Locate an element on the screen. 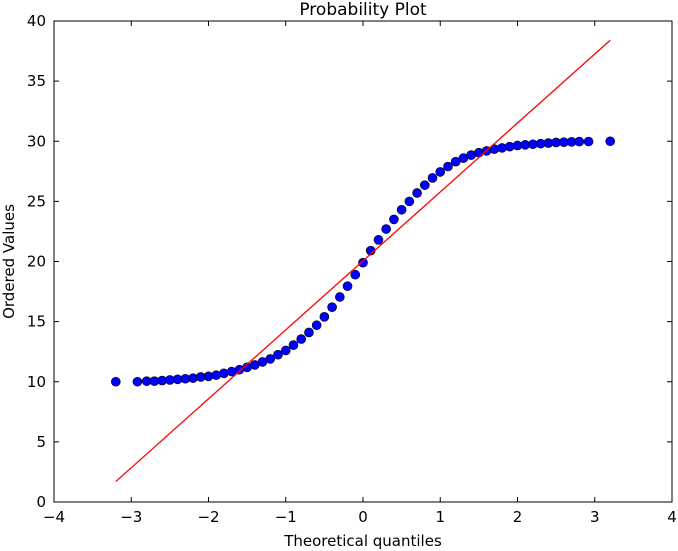 This screenshot has width=678, height=551. x-tick-label: 0 is located at coordinates (363, 517).